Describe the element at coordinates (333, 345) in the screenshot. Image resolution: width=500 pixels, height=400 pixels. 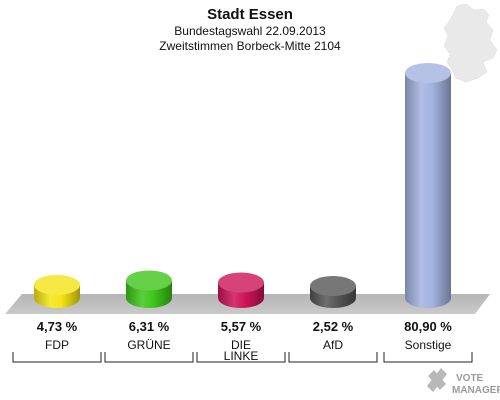
I see `category-label-3: AfD` at that location.